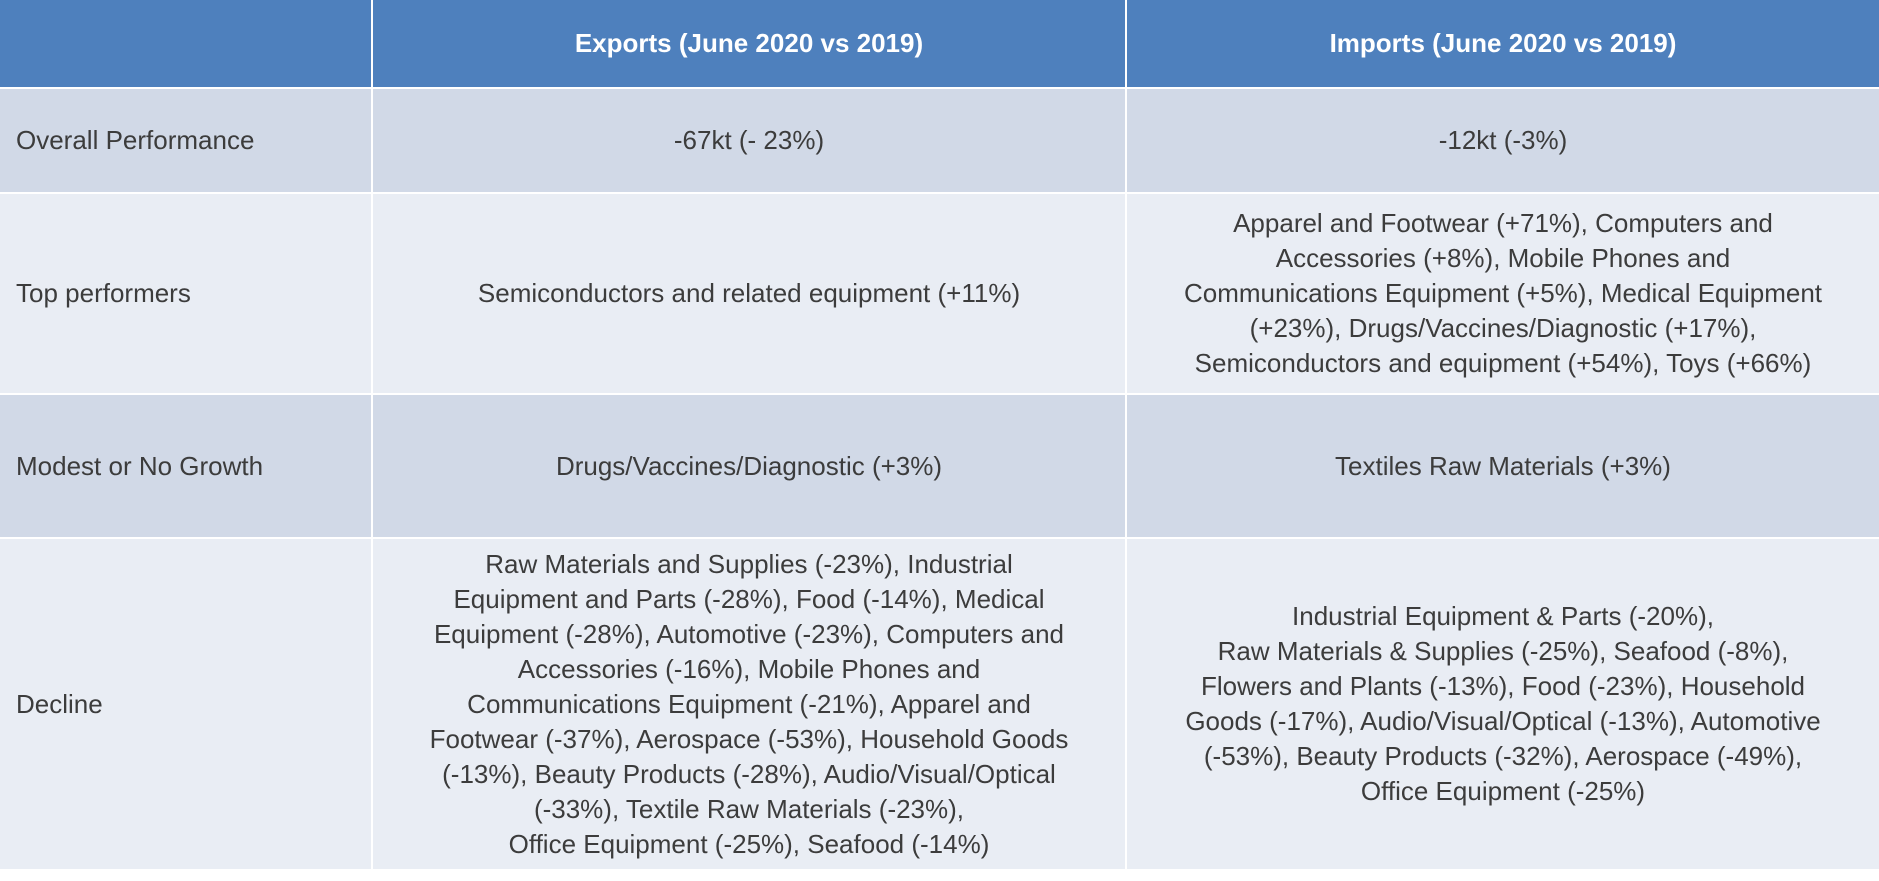 The width and height of the screenshot is (1879, 881). I want to click on row-label-overall-performance: Overall Performance, so click(185, 141).